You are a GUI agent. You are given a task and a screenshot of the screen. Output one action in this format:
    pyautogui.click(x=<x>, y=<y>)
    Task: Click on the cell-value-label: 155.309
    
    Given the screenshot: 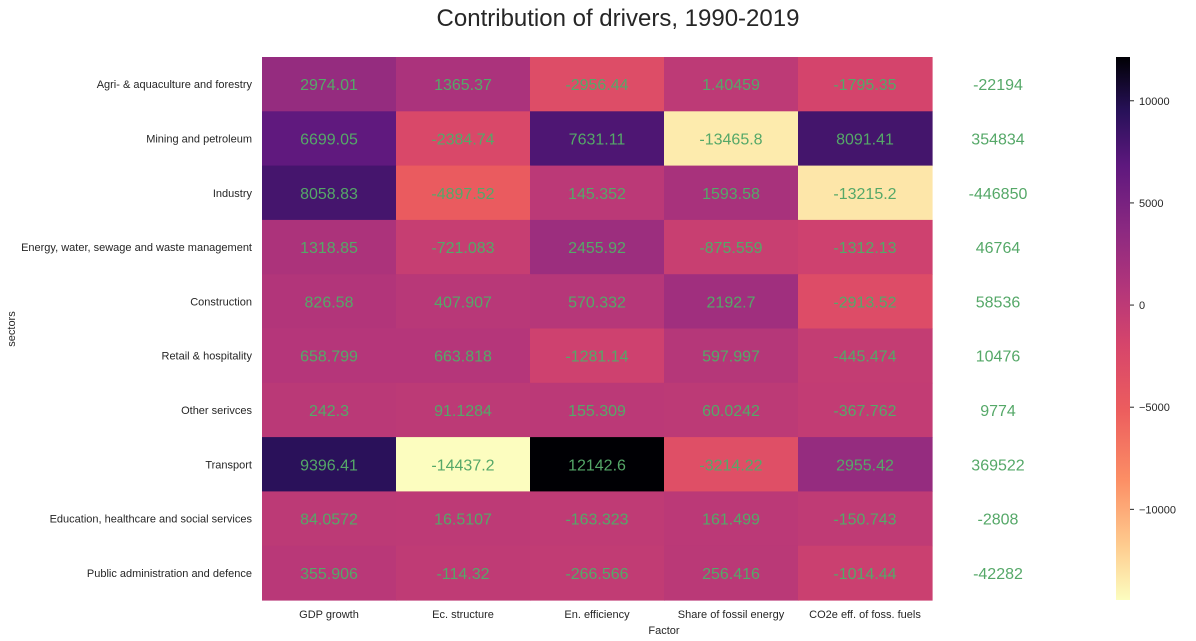 What is the action you would take?
    pyautogui.click(x=597, y=411)
    